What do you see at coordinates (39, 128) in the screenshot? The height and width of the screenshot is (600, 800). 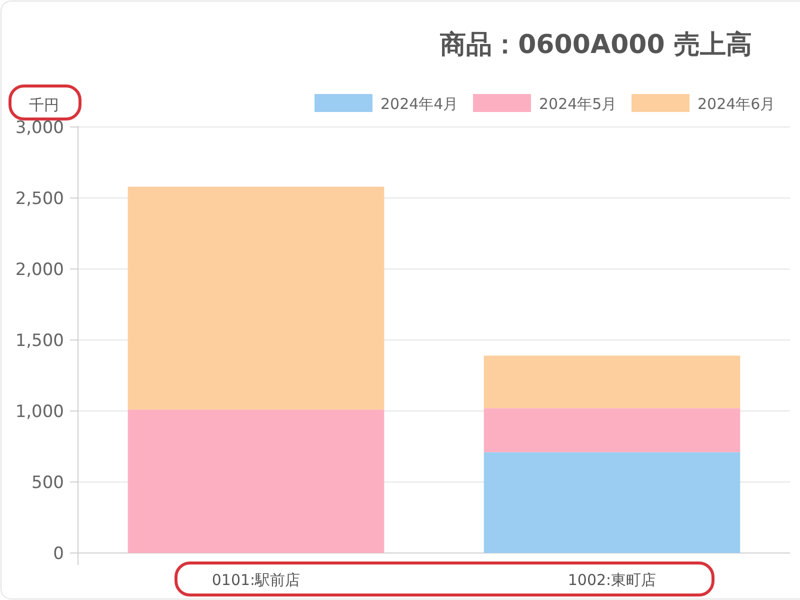 I see `y-tick-label: 3,000` at bounding box center [39, 128].